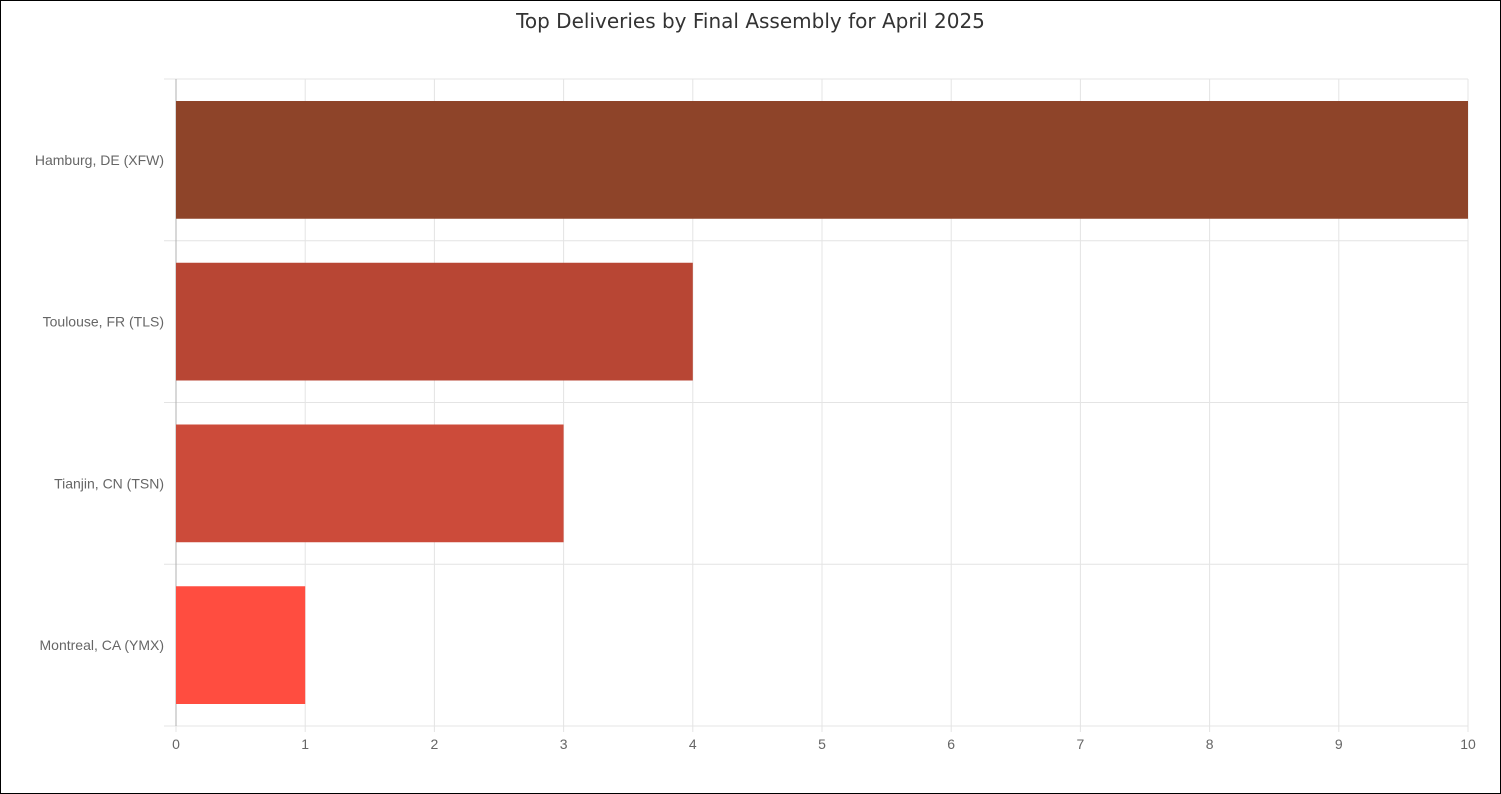  Describe the element at coordinates (822, 744) in the screenshot. I see `x-tick-label: 5` at that location.